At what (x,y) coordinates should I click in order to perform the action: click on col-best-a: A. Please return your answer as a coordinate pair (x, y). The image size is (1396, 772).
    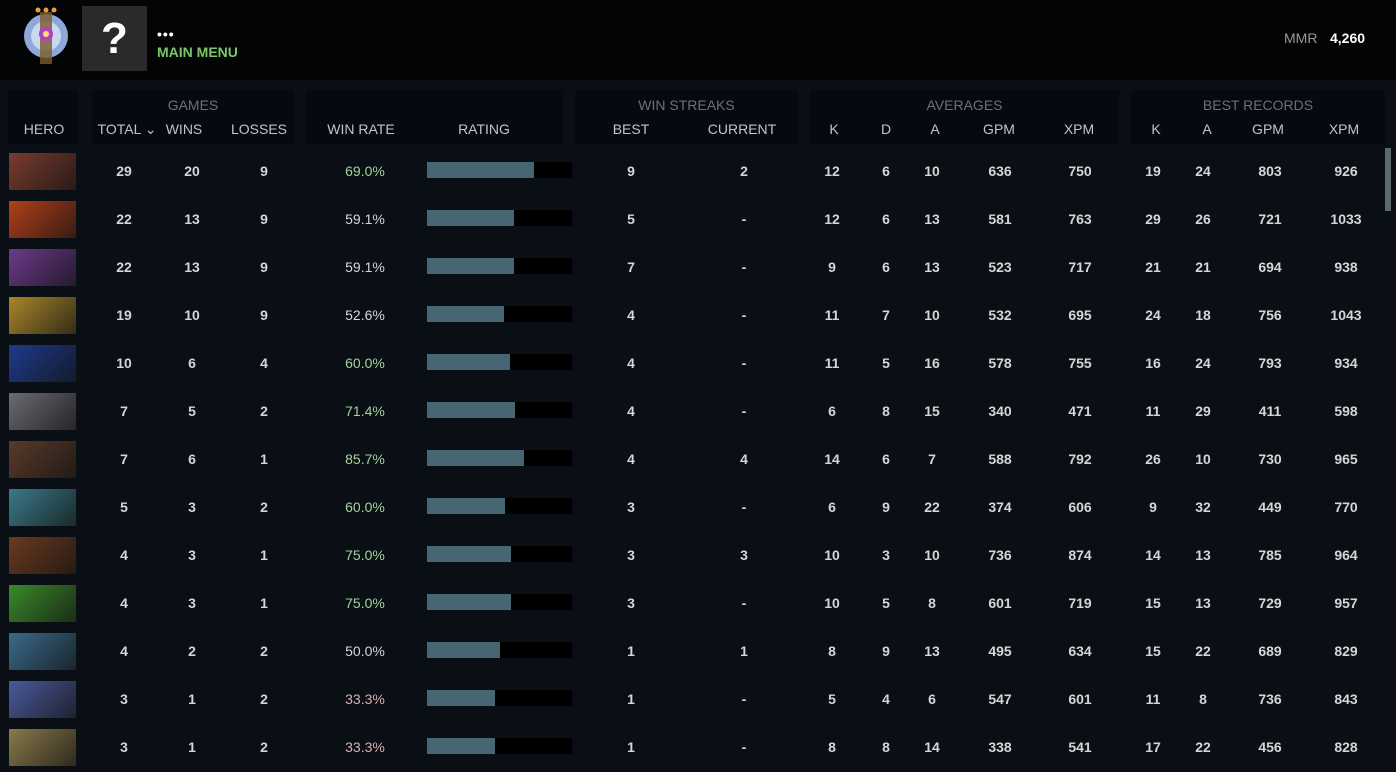
    Looking at the image, I should click on (1207, 129).